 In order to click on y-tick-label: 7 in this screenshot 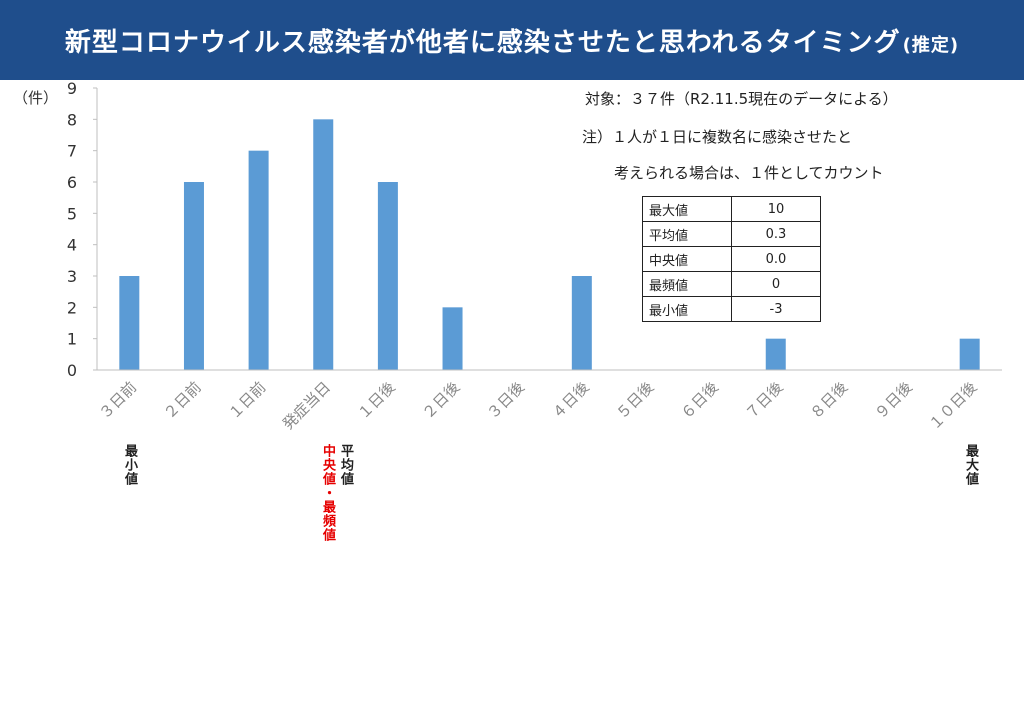, I will do `click(72, 151)`.